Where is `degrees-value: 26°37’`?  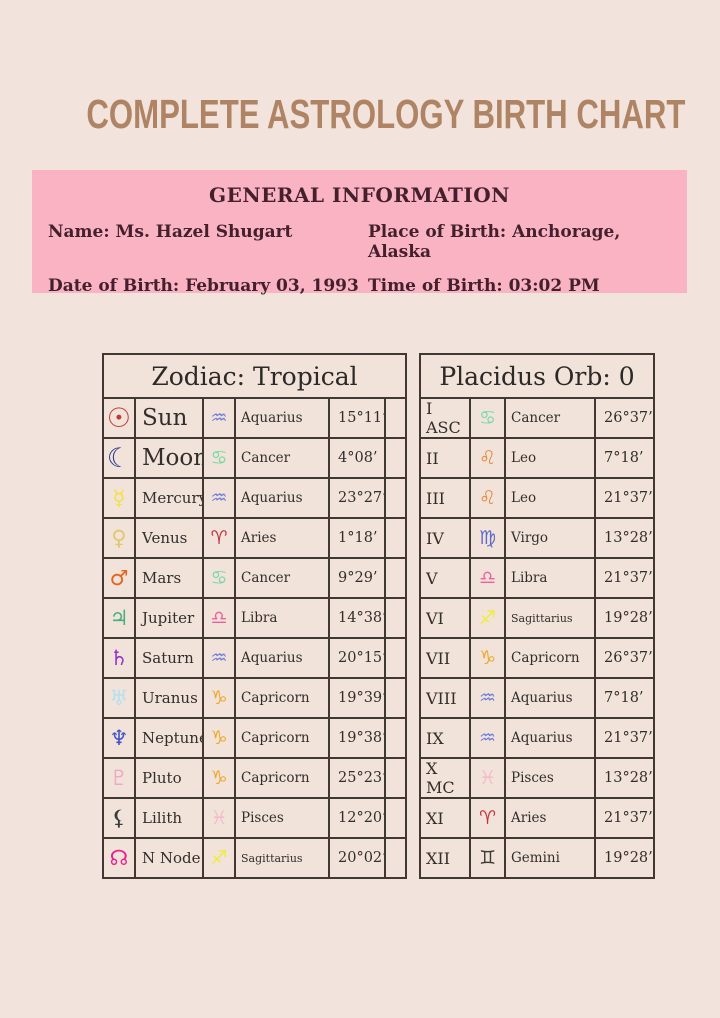 degrees-value: 26°37’ is located at coordinates (624, 658).